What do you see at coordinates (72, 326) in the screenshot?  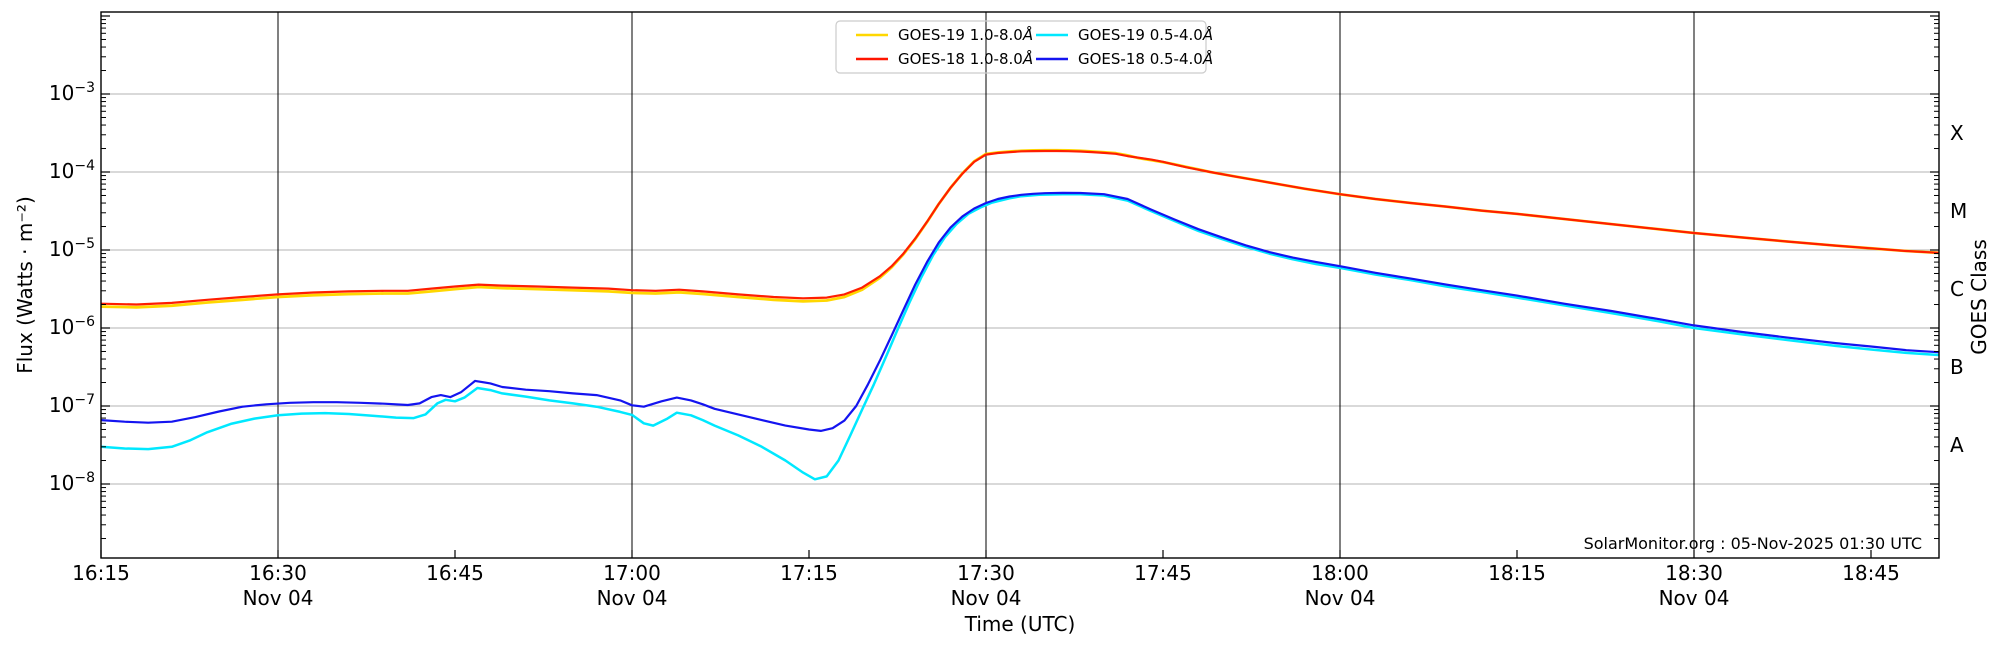 I see `y-tick-label: 10⁻⁶` at bounding box center [72, 326].